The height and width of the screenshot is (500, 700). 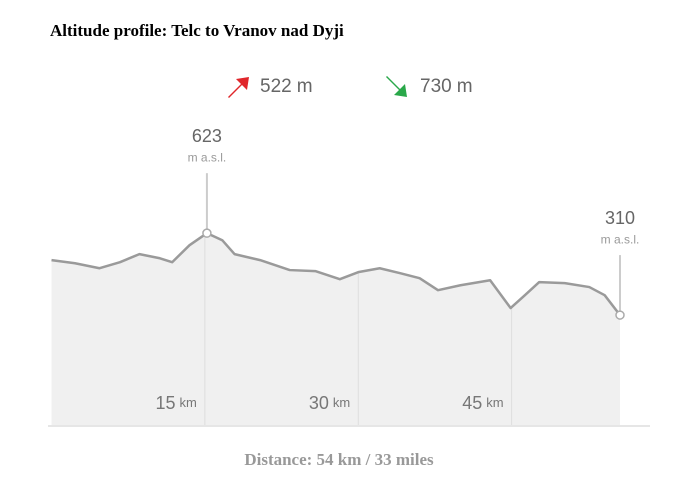 I want to click on annotation-value: 310, so click(x=620, y=218).